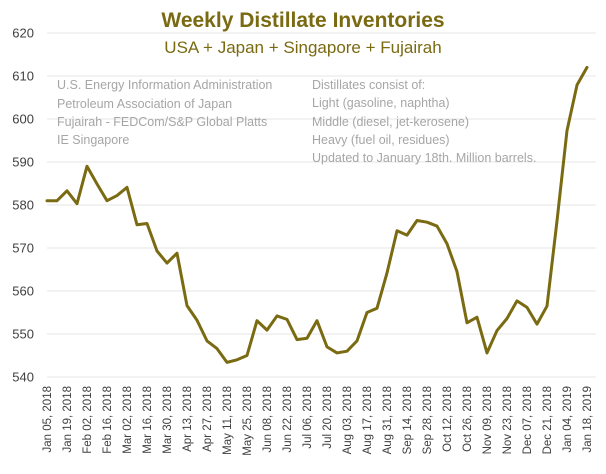 Image resolution: width=606 pixels, height=474 pixels. I want to click on y-tick-label: 540, so click(23, 377).